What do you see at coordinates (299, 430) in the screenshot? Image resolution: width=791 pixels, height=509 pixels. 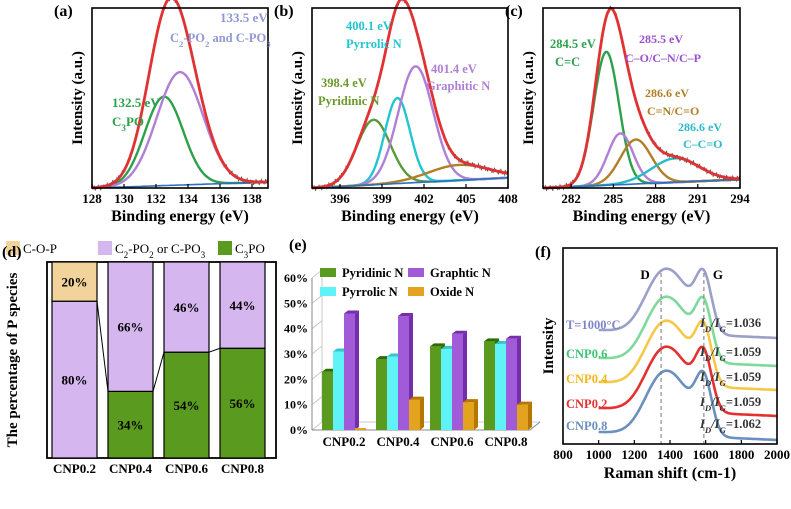 I see `y-tick-label: 0%` at bounding box center [299, 430].